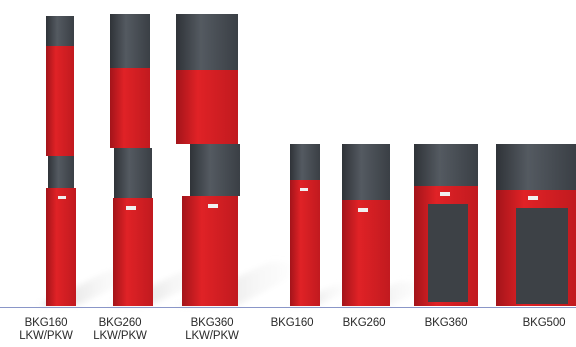 The width and height of the screenshot is (576, 347). Describe the element at coordinates (288, 307) in the screenshot. I see `floor-line` at that location.